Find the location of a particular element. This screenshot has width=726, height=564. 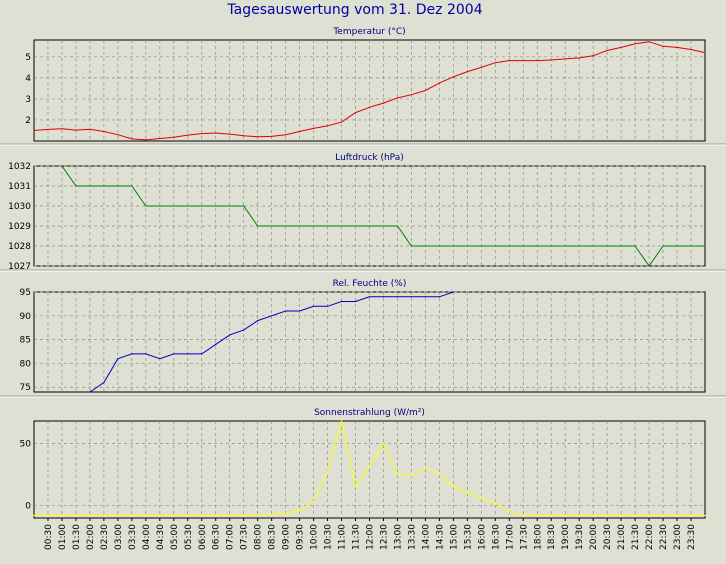

air-pressure-y-tick-label: 1030 is located at coordinates (19, 207).